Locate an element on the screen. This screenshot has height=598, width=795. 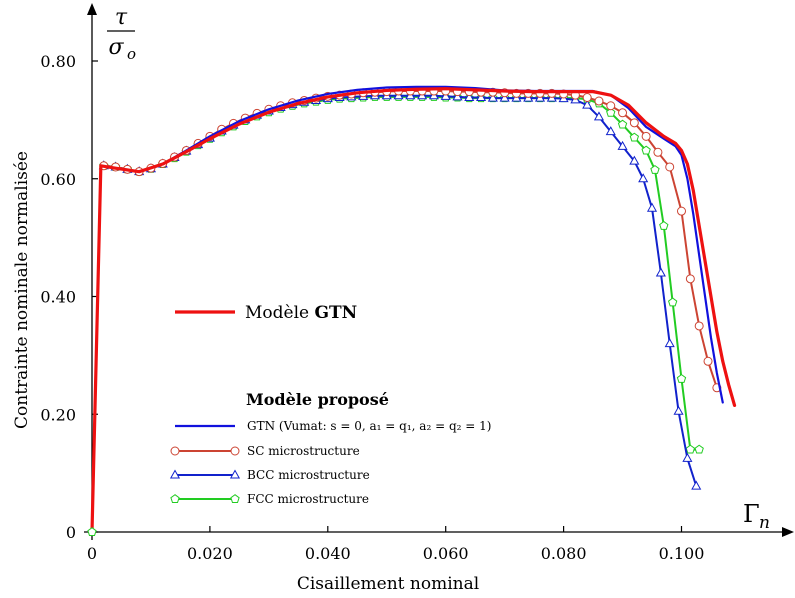
y-tick-label: 0 is located at coordinates (71, 532).